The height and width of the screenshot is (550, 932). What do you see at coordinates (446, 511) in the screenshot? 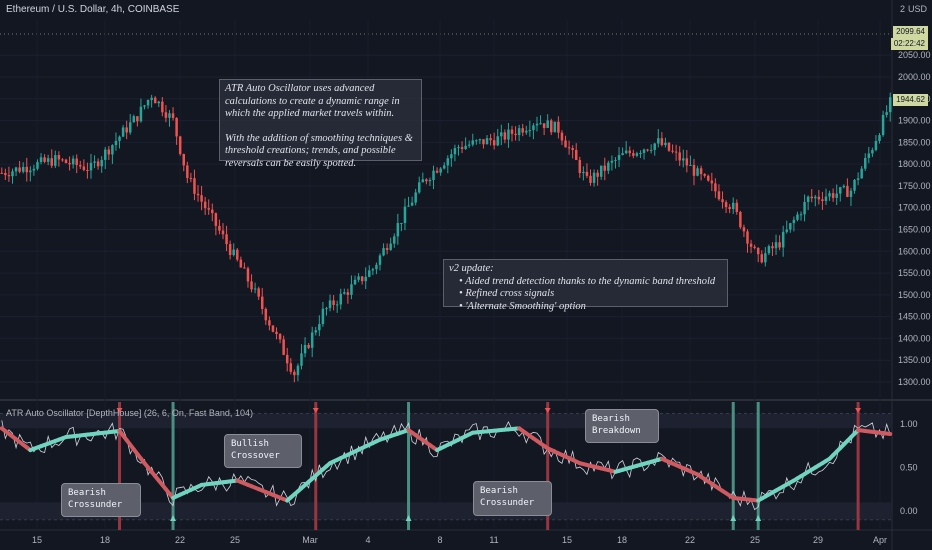
I see `lower-band-zone` at bounding box center [446, 511].